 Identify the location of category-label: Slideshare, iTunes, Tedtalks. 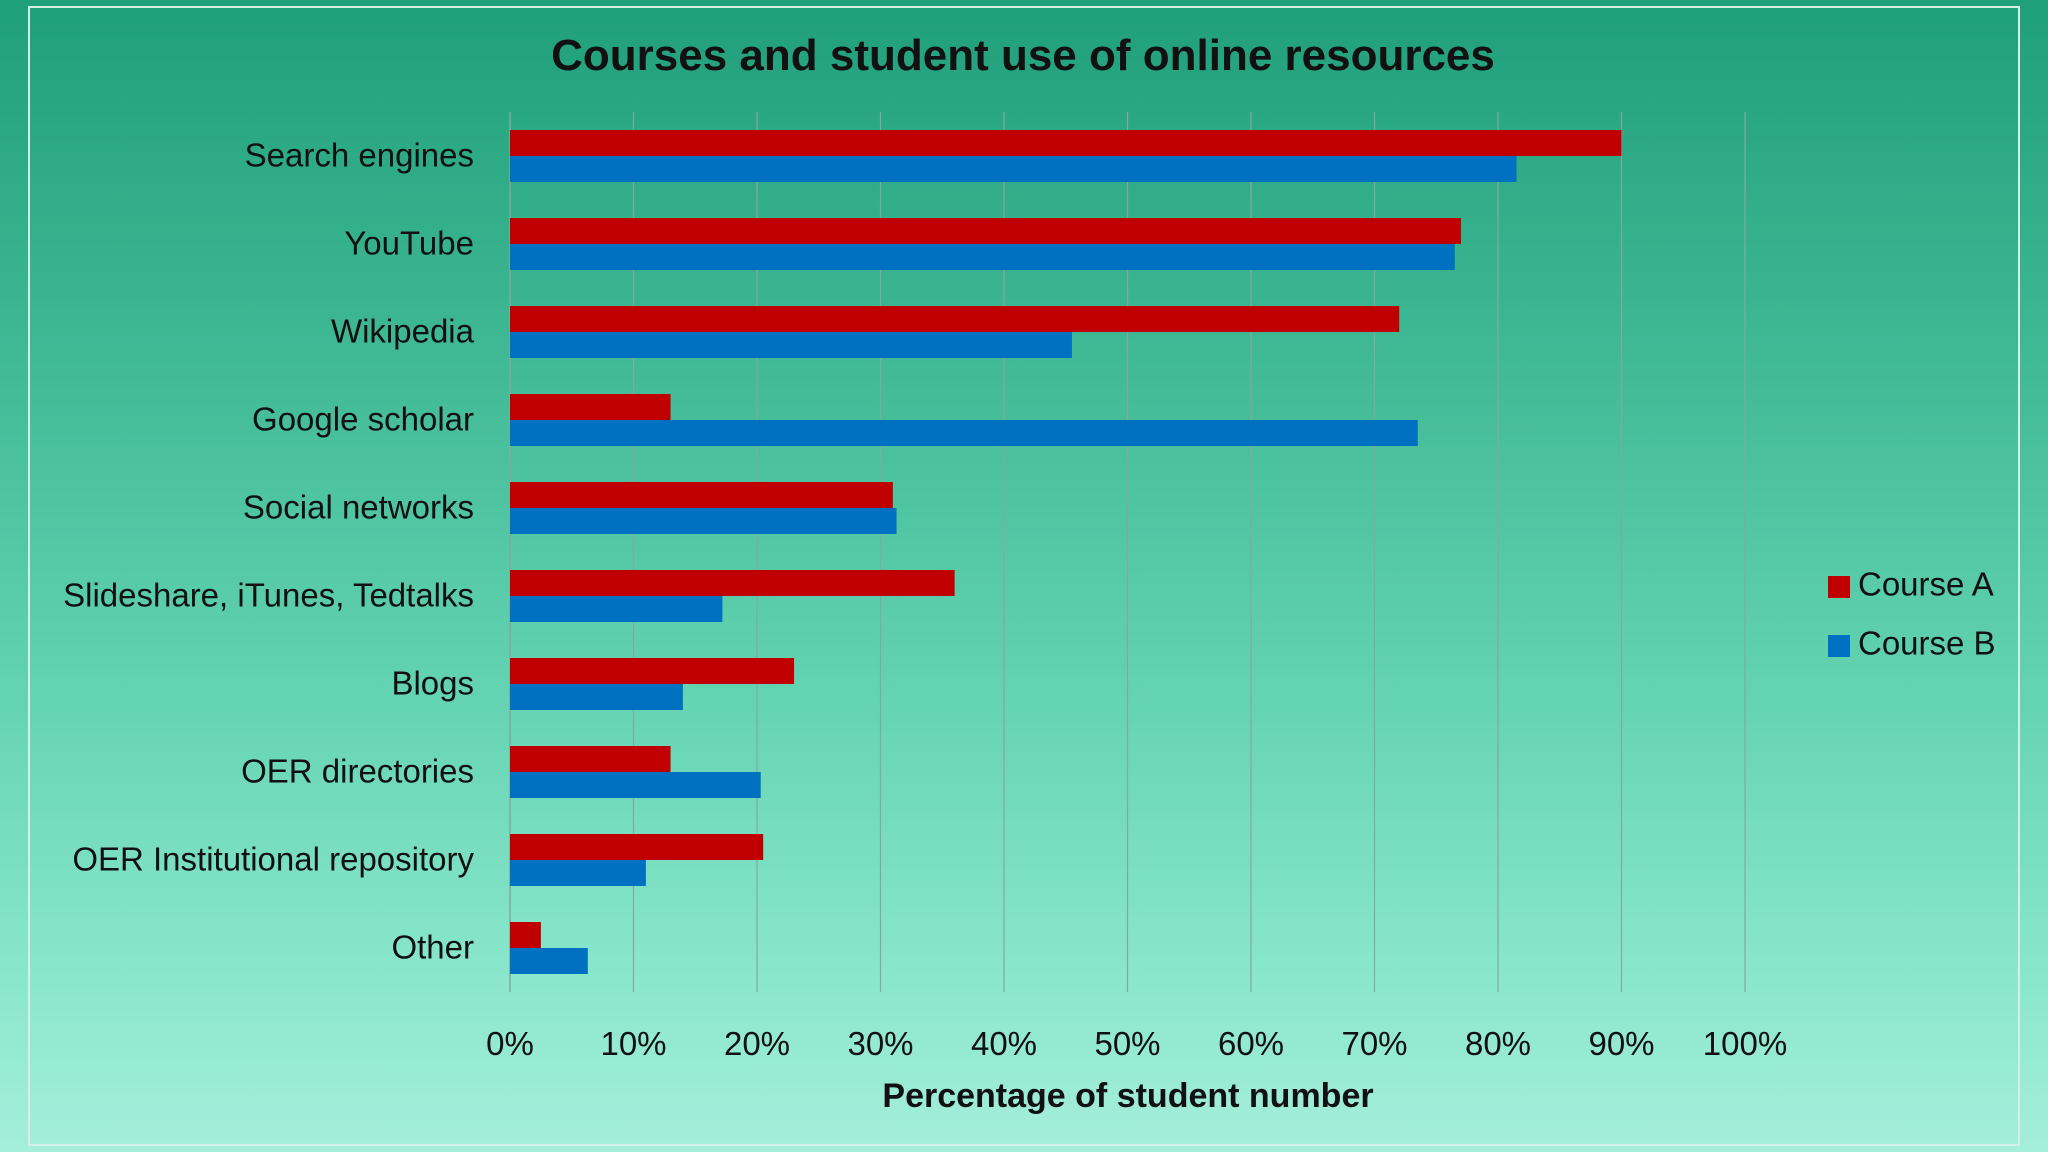
(268, 595).